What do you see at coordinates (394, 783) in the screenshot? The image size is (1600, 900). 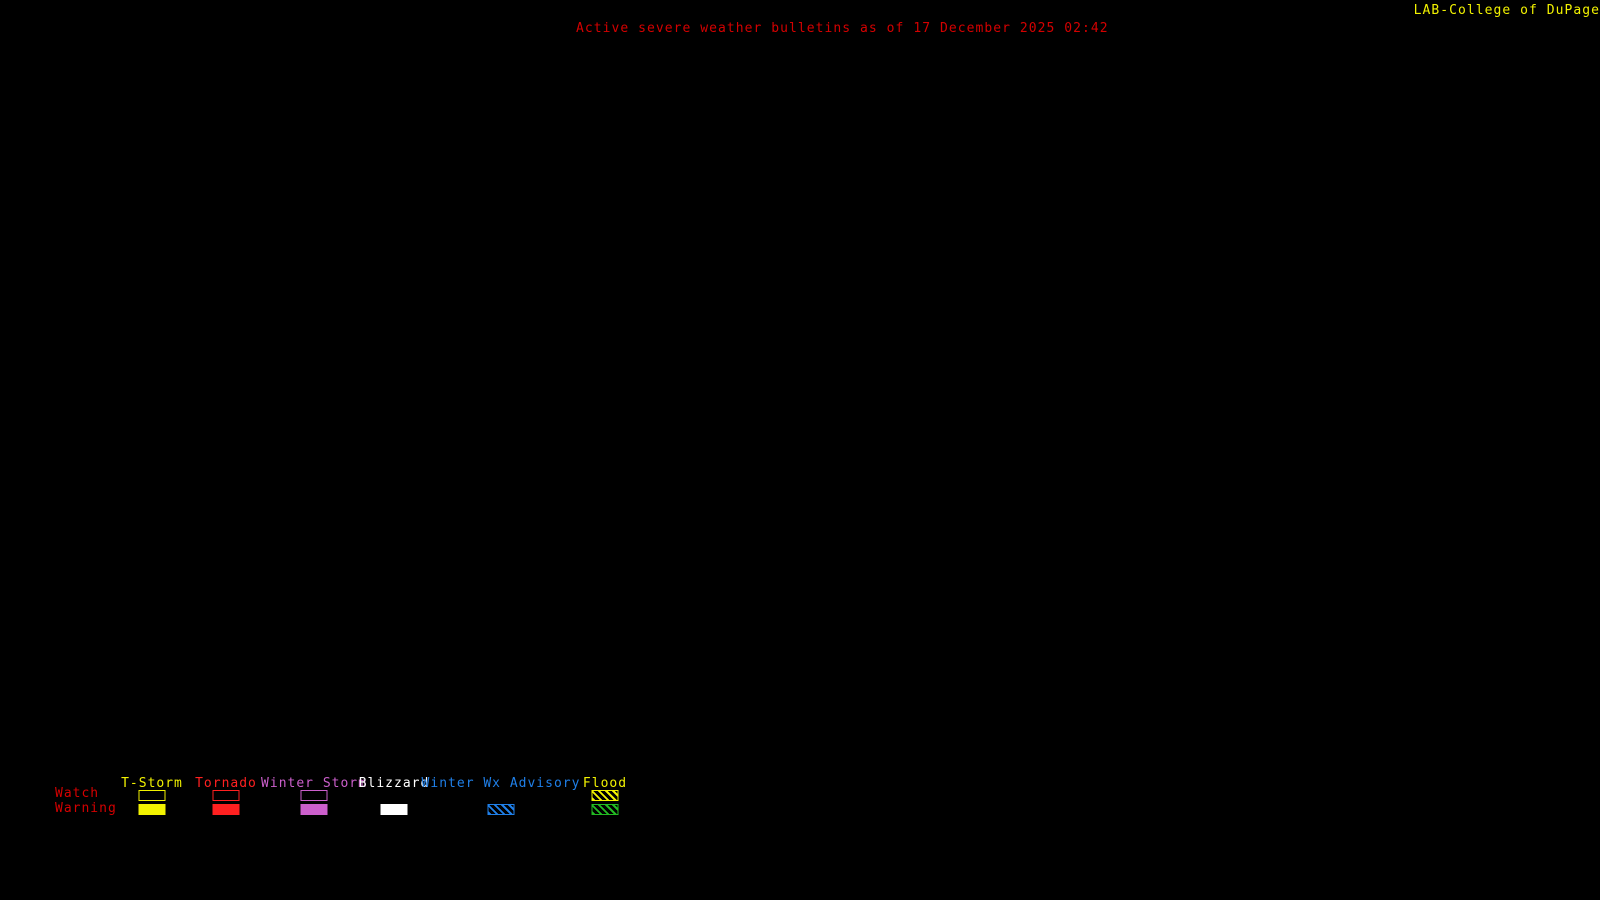 I see `legend-header-blizzard: Blizzard` at bounding box center [394, 783].